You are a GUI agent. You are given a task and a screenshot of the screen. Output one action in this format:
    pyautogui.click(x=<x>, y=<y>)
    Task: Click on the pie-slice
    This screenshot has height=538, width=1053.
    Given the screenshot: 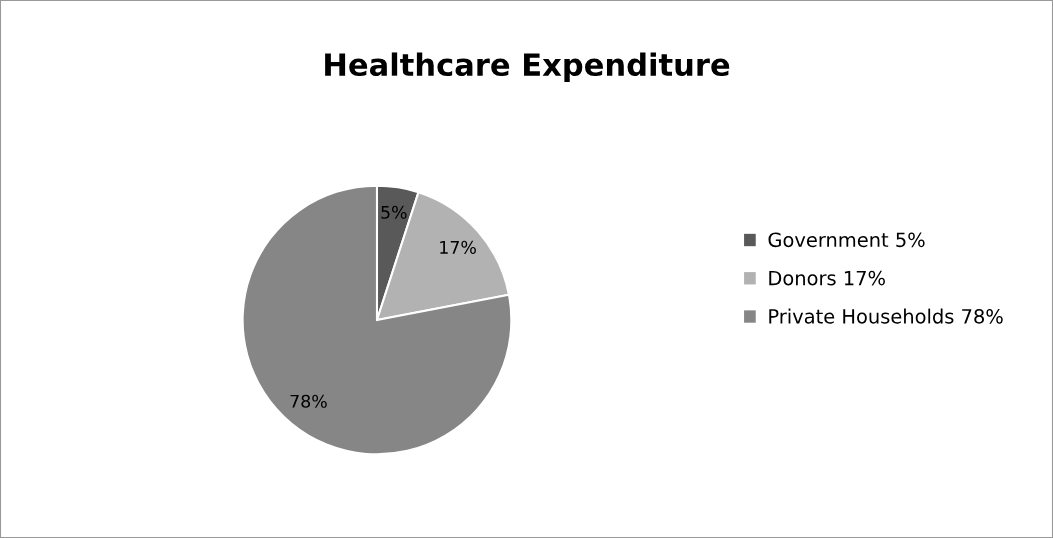 What is the action you would take?
    pyautogui.click(x=377, y=320)
    